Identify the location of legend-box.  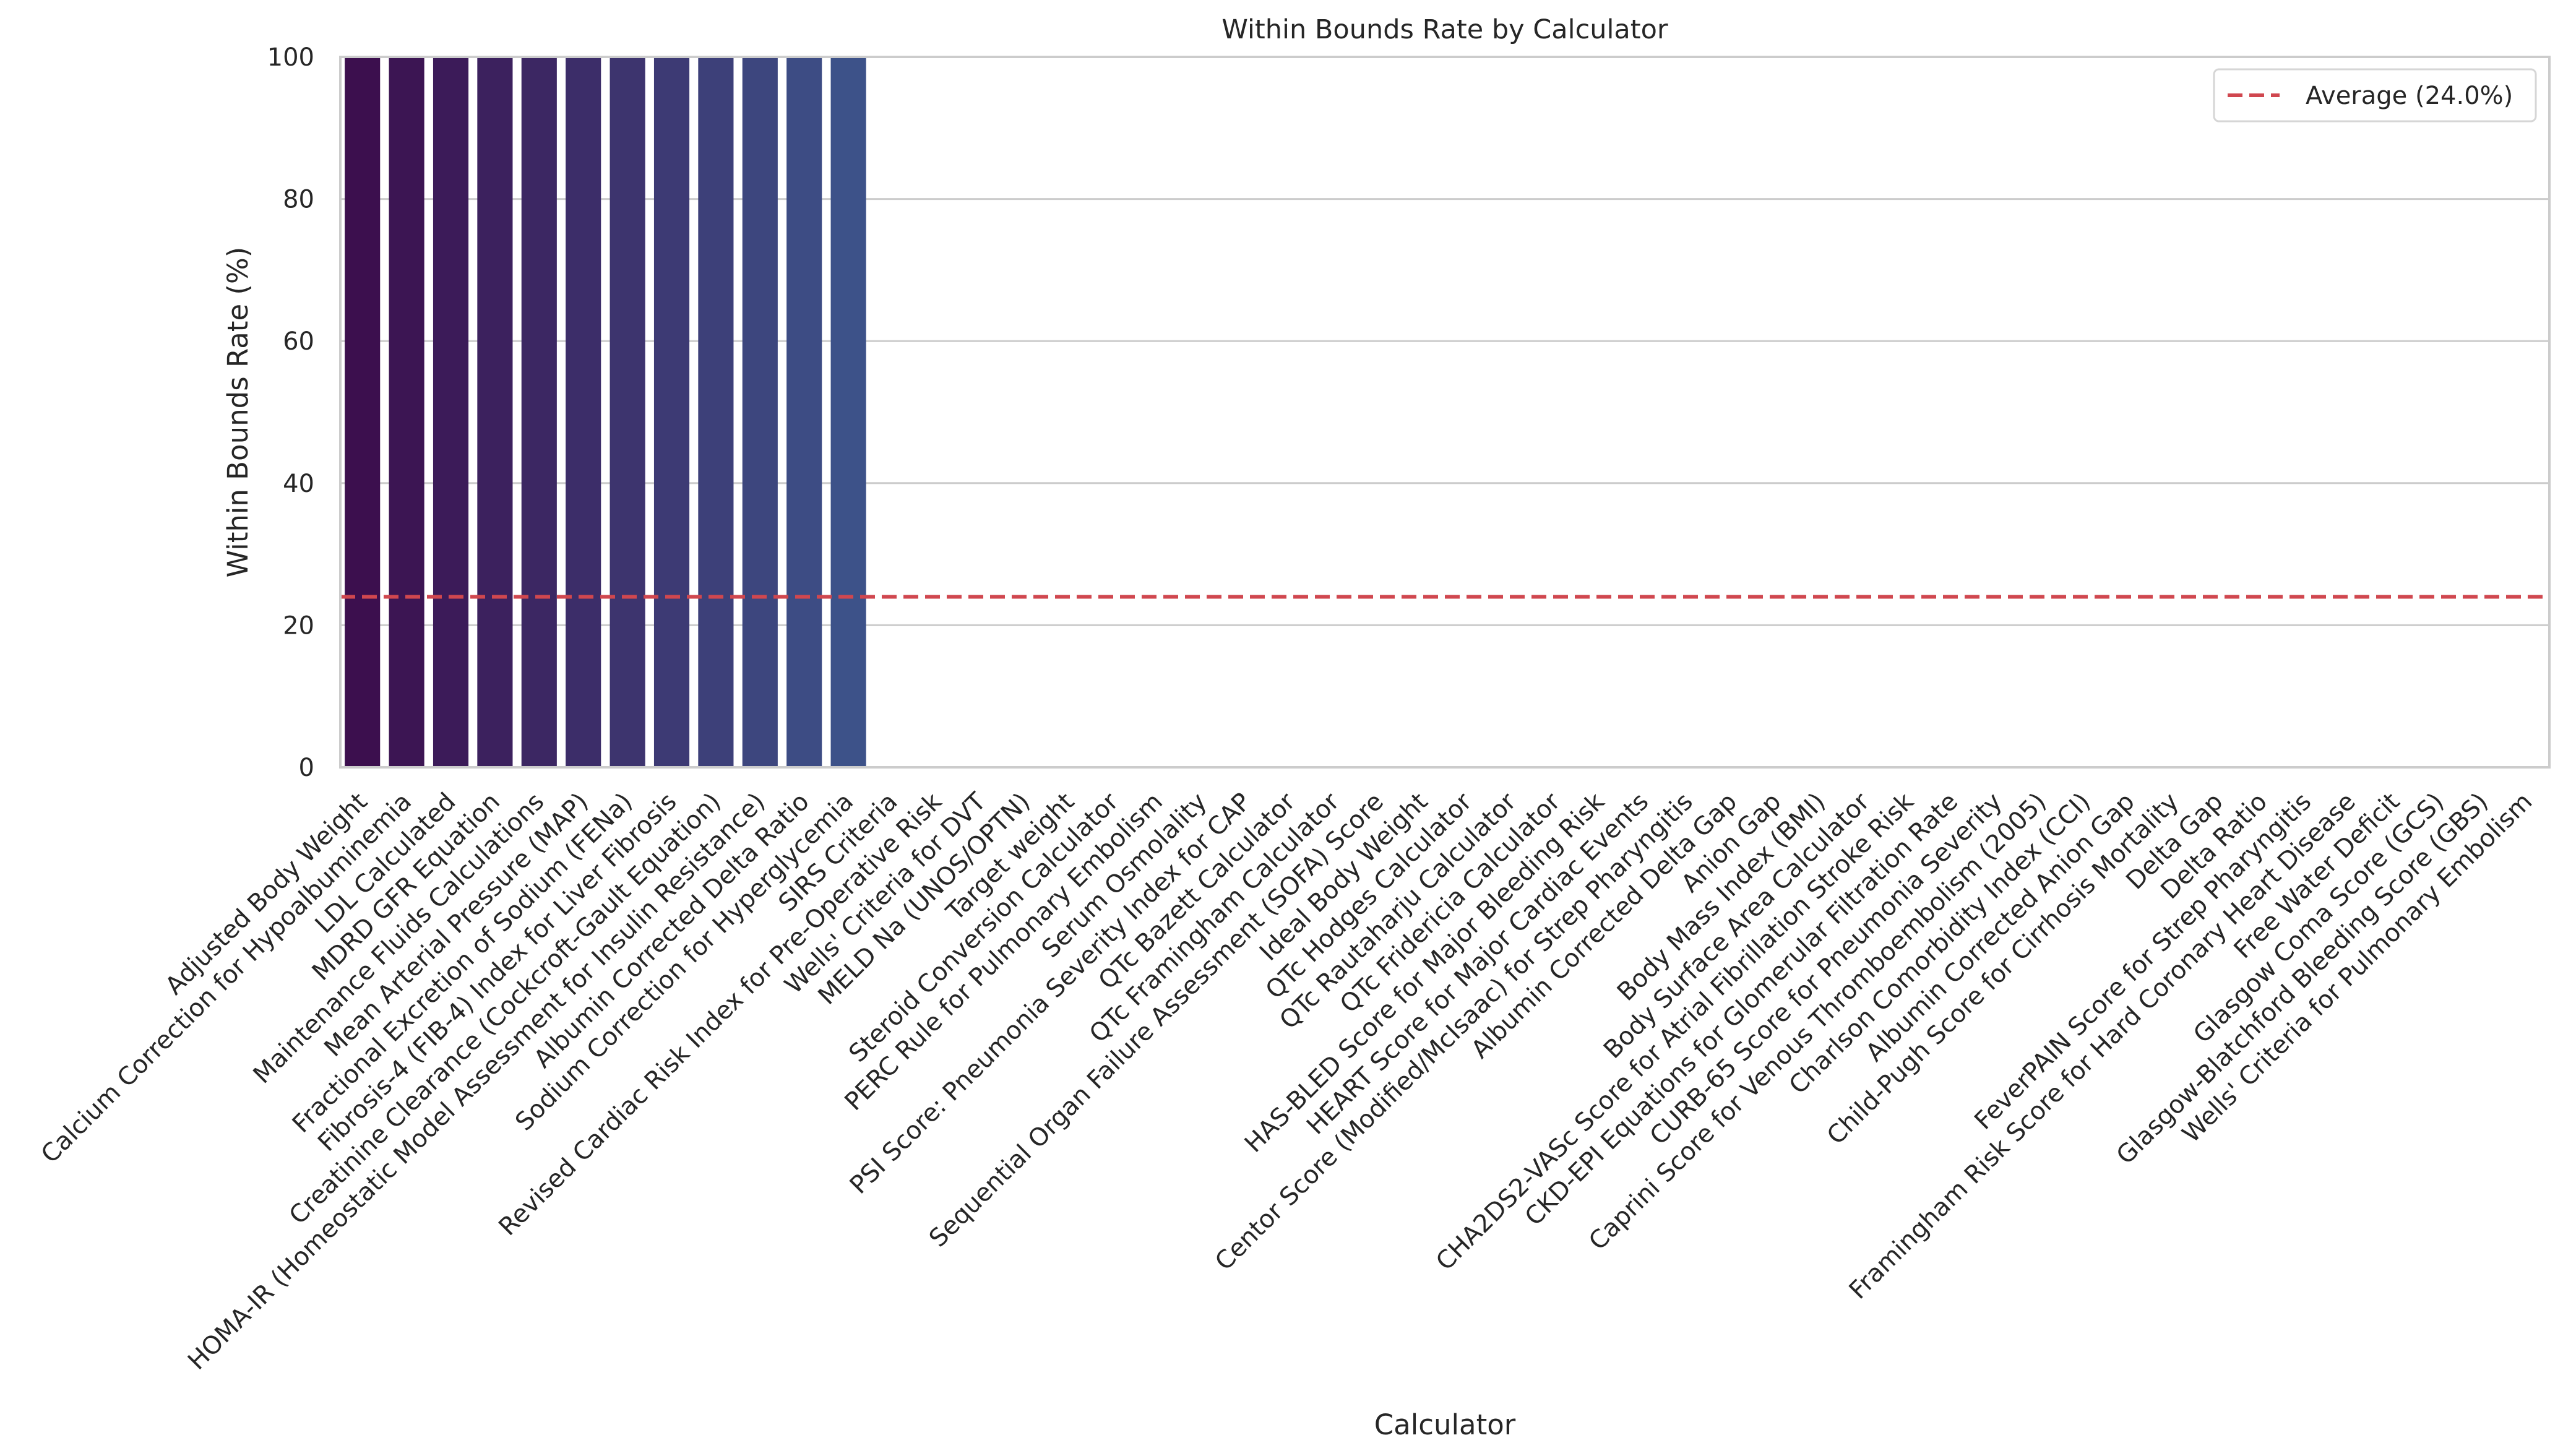
(2375, 95).